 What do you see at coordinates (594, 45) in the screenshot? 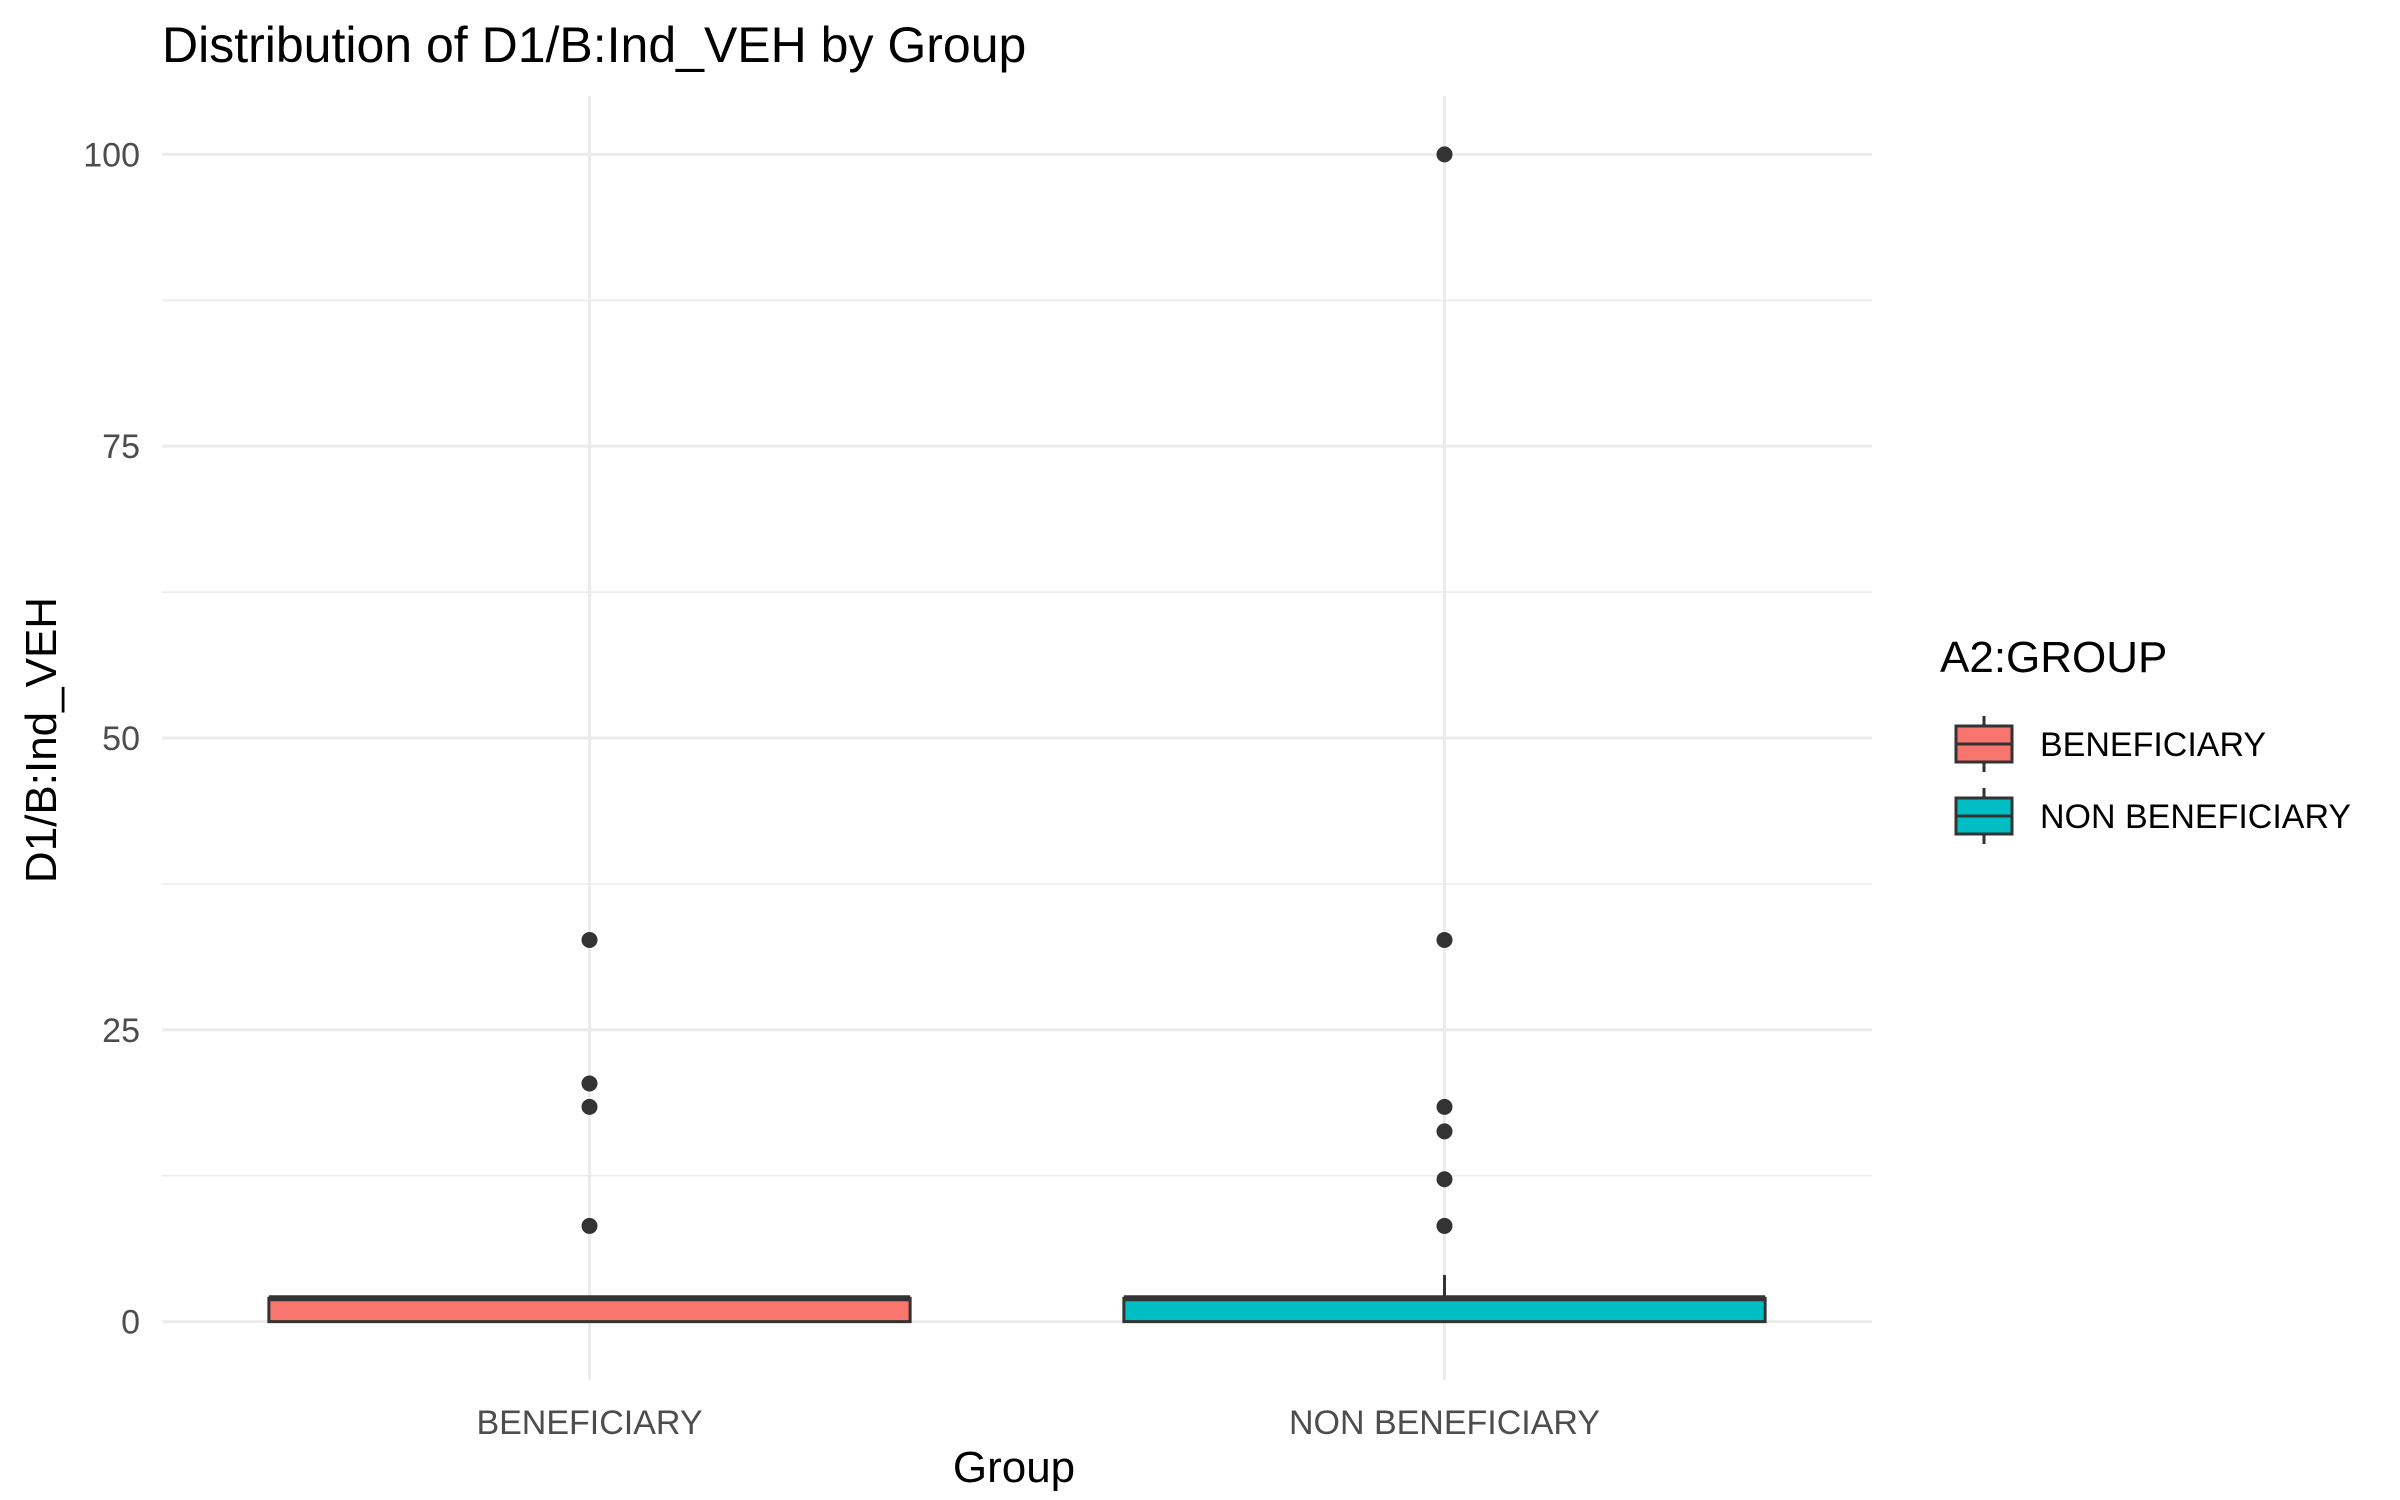
I see `chart-title: Distribution of D1/B:Ind_VEH by Group` at bounding box center [594, 45].